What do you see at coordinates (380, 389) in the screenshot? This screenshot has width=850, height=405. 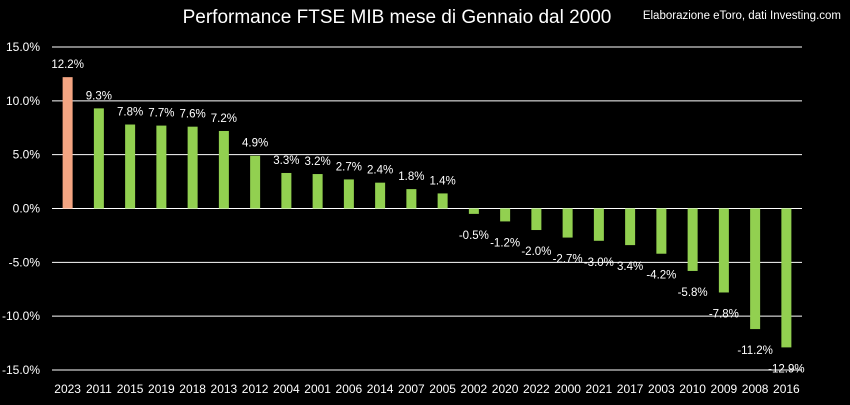 I see `x-tick-label: 2014` at bounding box center [380, 389].